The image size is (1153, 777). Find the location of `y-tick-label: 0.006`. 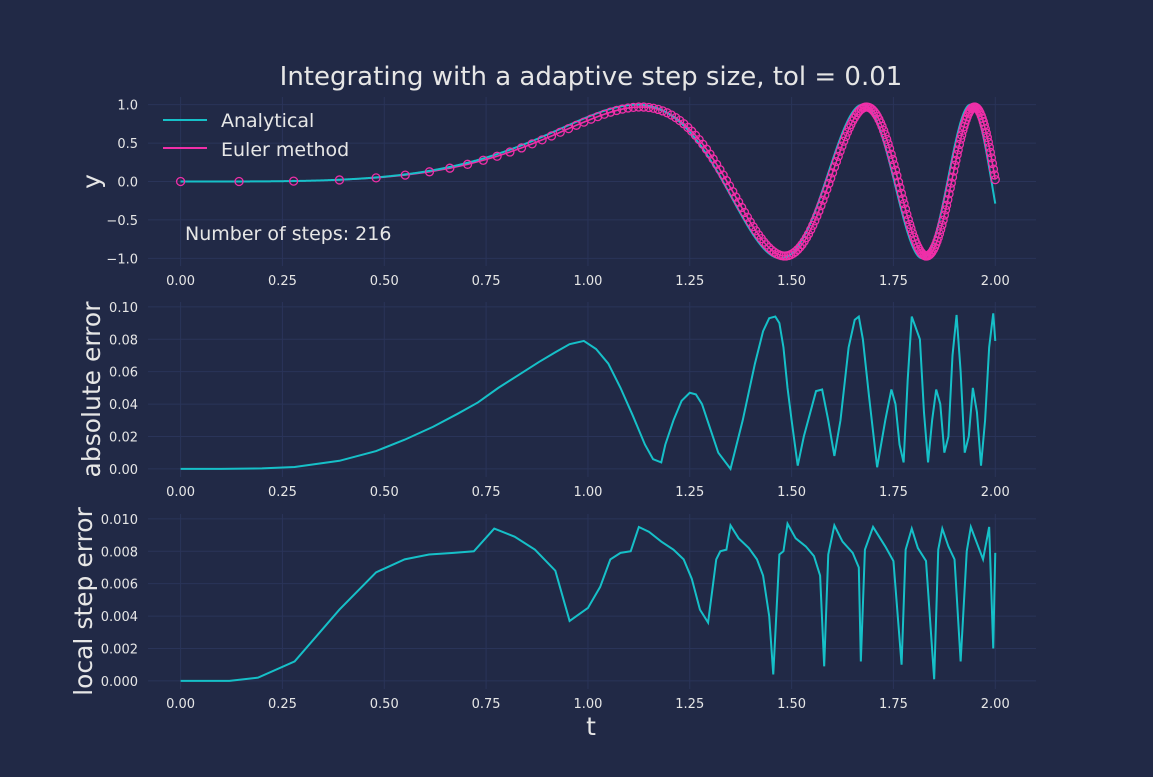

y-tick-label: 0.006 is located at coordinates (119, 585).